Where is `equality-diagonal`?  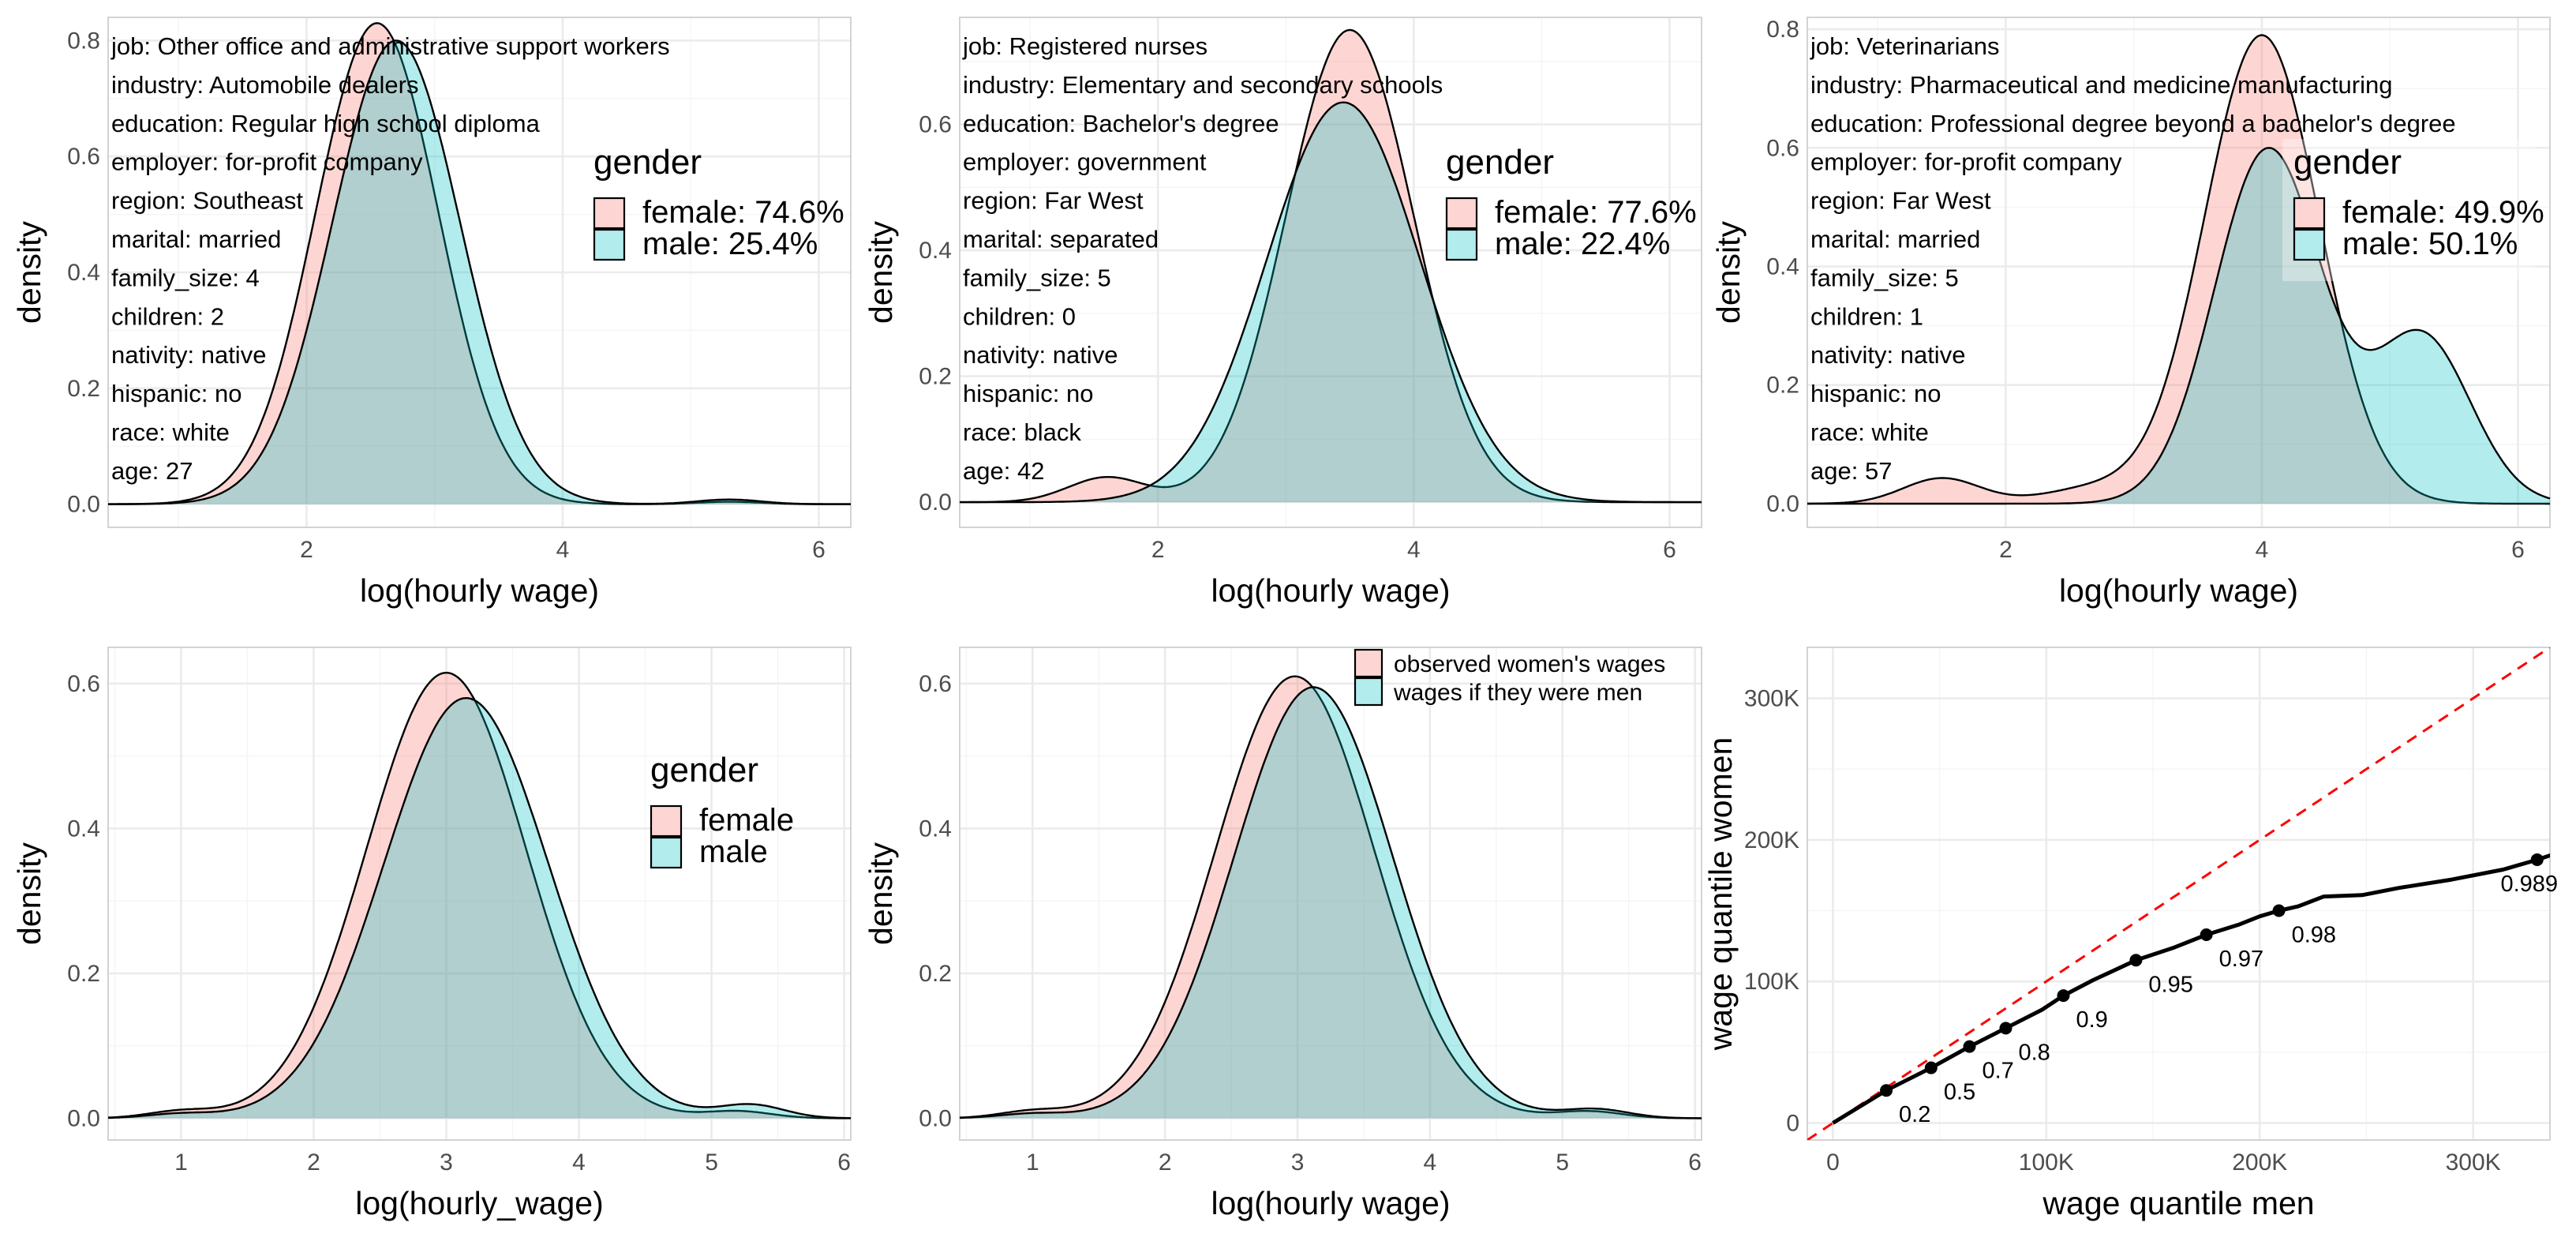 equality-diagonal is located at coordinates (2178, 893).